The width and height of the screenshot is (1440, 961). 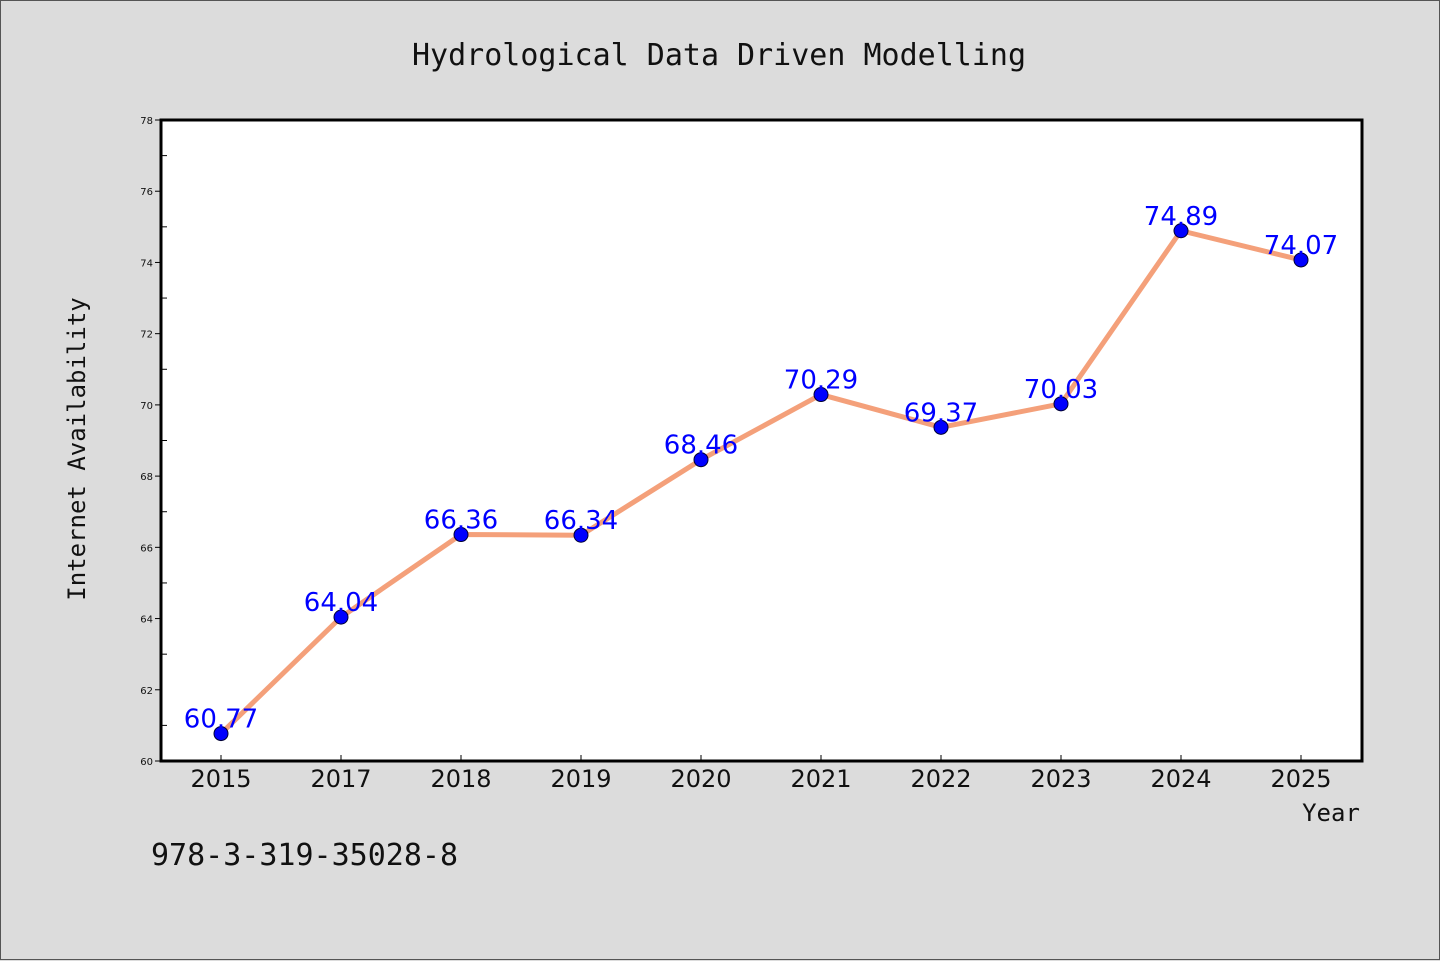 What do you see at coordinates (304, 855) in the screenshot?
I see `footer-isbn: 978-3-319-35028-8` at bounding box center [304, 855].